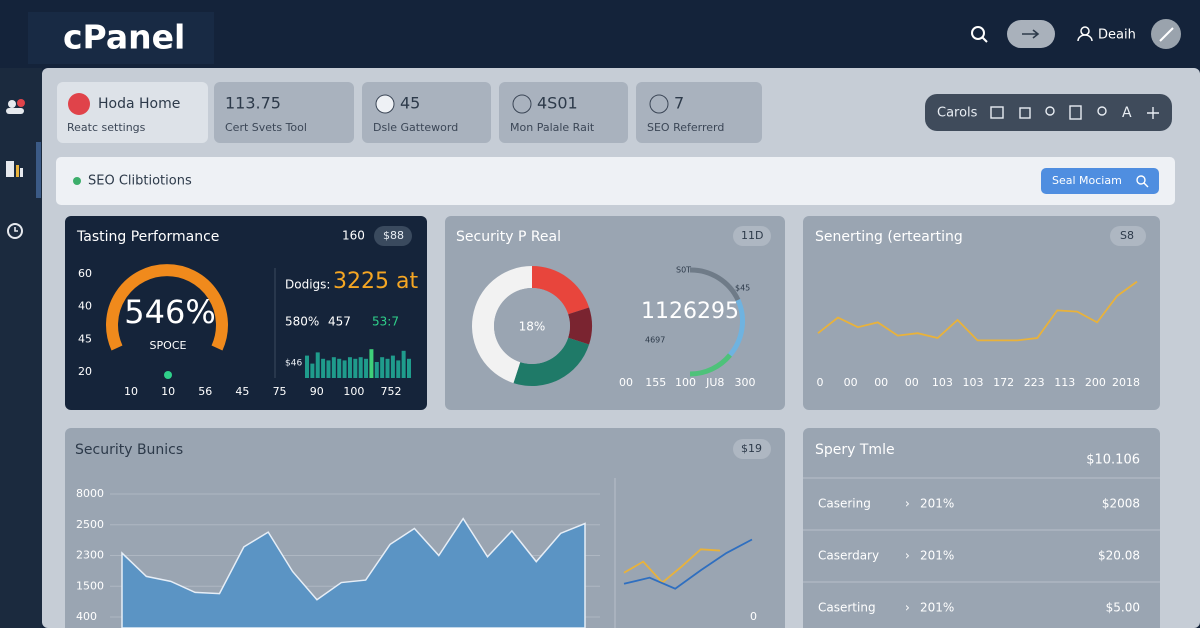 The width and height of the screenshot is (1200, 628). What do you see at coordinates (532, 326) in the screenshot?
I see `donut-hole` at bounding box center [532, 326].